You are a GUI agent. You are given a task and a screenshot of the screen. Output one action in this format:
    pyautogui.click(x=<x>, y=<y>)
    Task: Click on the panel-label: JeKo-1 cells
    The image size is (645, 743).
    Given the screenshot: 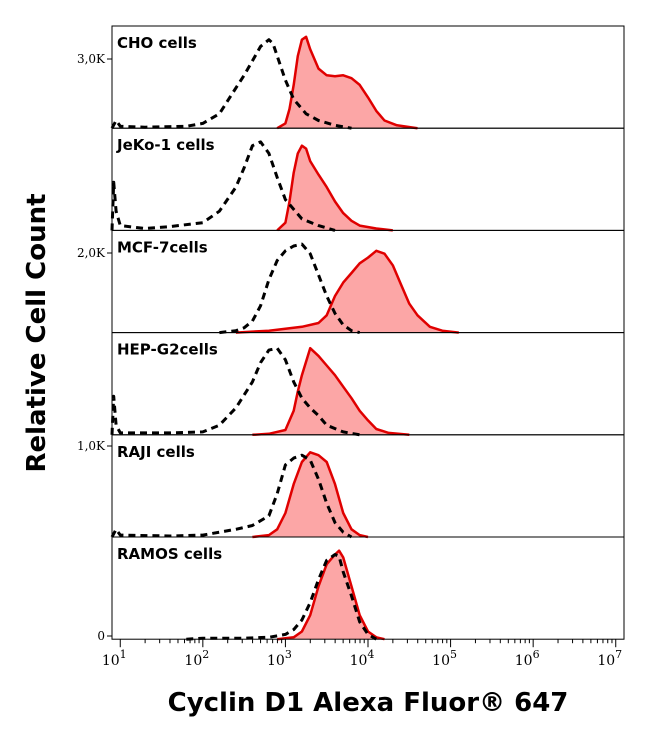 What is the action you would take?
    pyautogui.click(x=165, y=145)
    